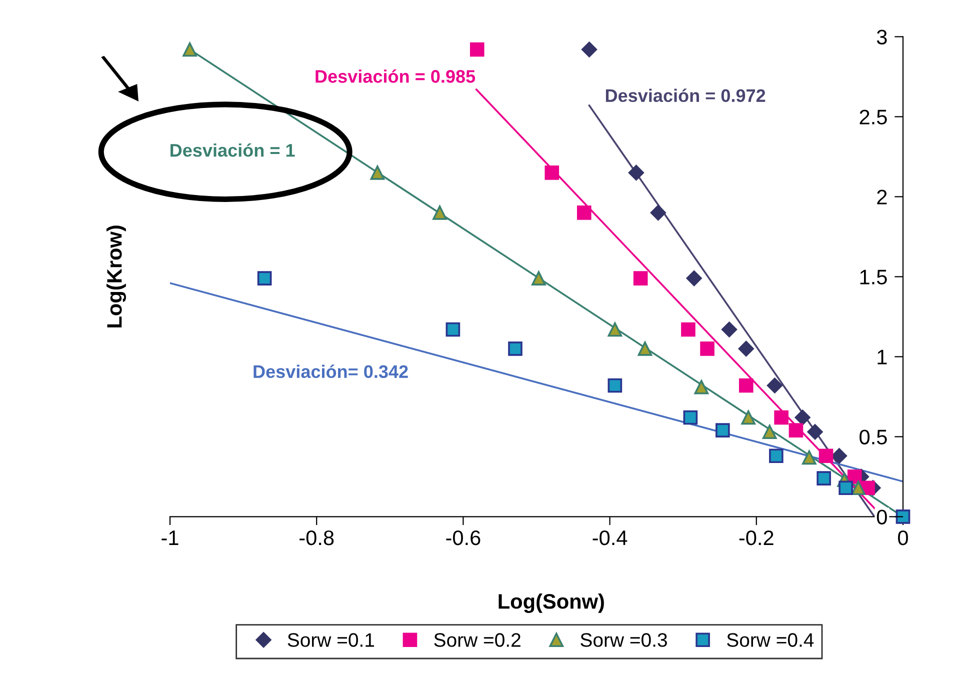 The height and width of the screenshot is (687, 963). I want to click on y-axis-title: Log(Krow), so click(116, 277).